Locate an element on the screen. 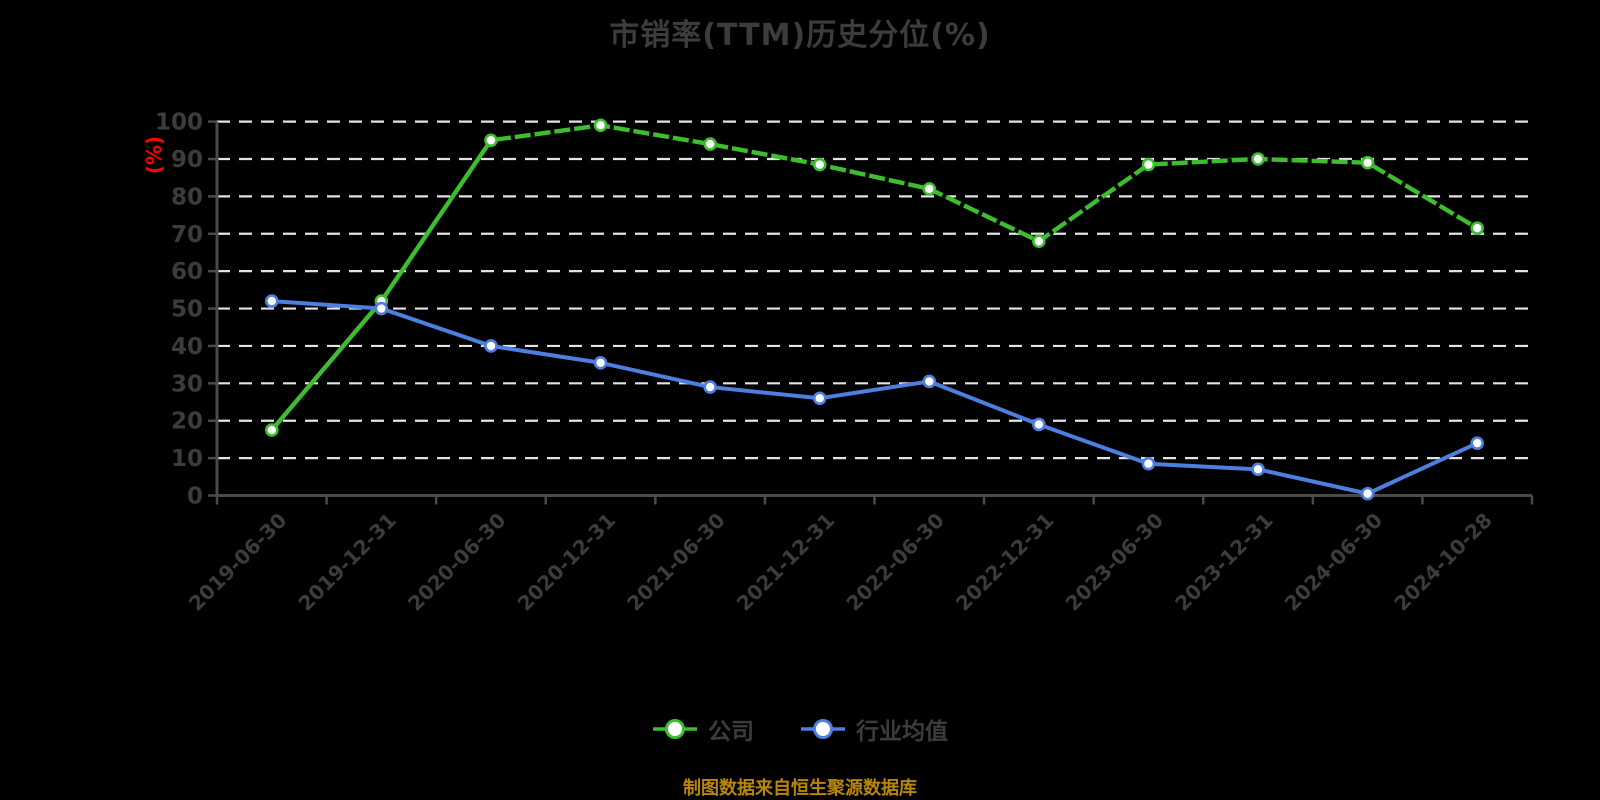 Image resolution: width=1600 pixels, height=800 pixels. x-tick-label: 2023-12-31 is located at coordinates (1223, 561).